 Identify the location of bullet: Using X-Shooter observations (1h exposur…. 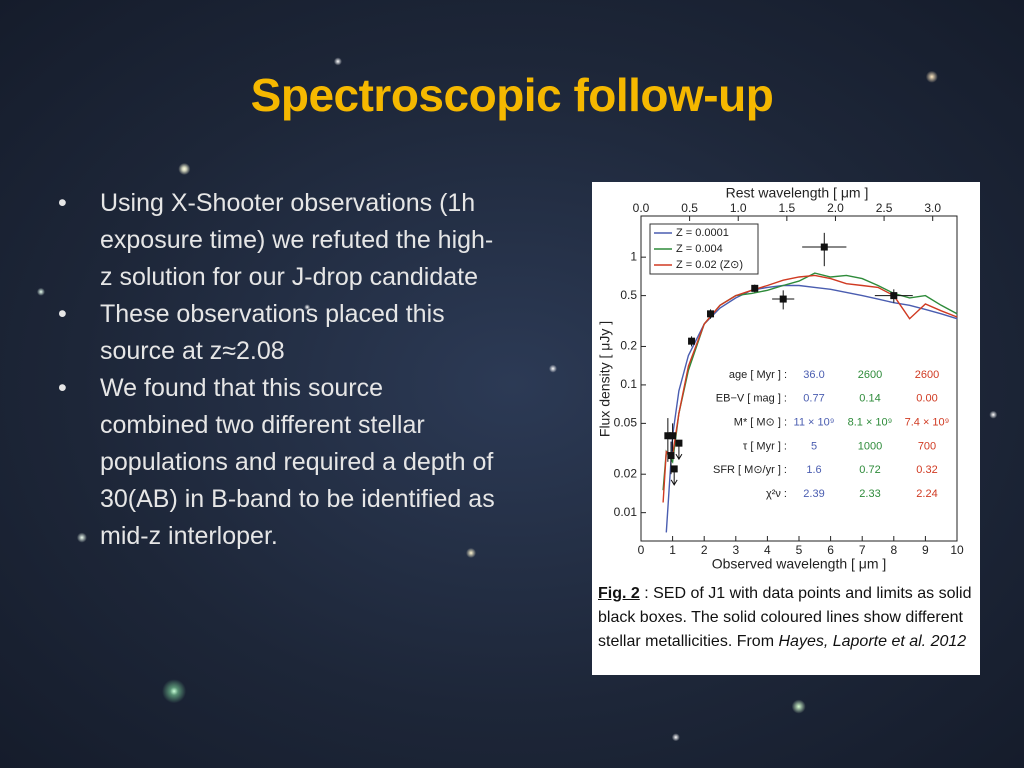
(278, 240).